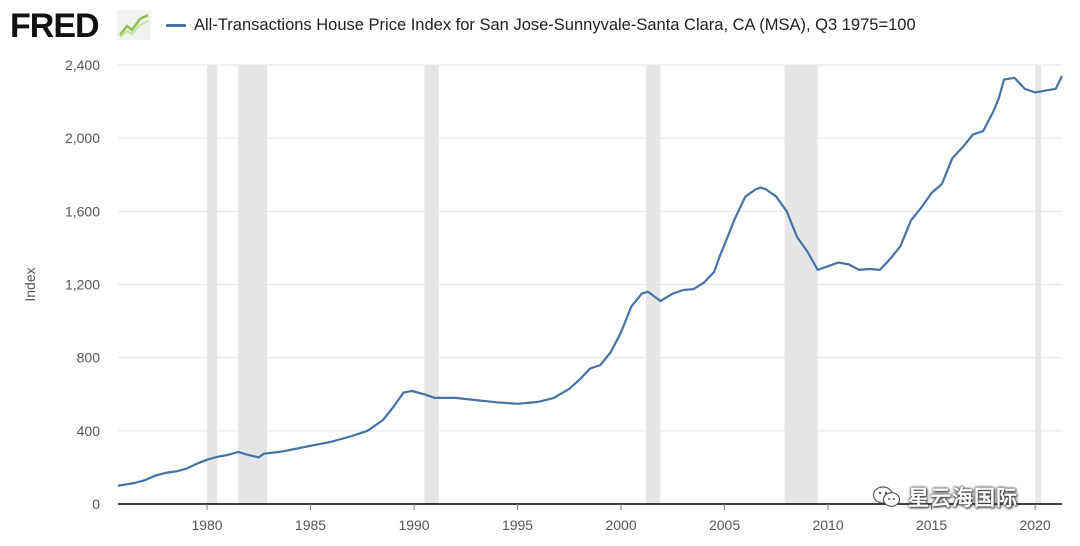 Image resolution: width=1080 pixels, height=546 pixels. Describe the element at coordinates (82, 285) in the screenshot. I see `y-tick-label: 1,200` at that location.